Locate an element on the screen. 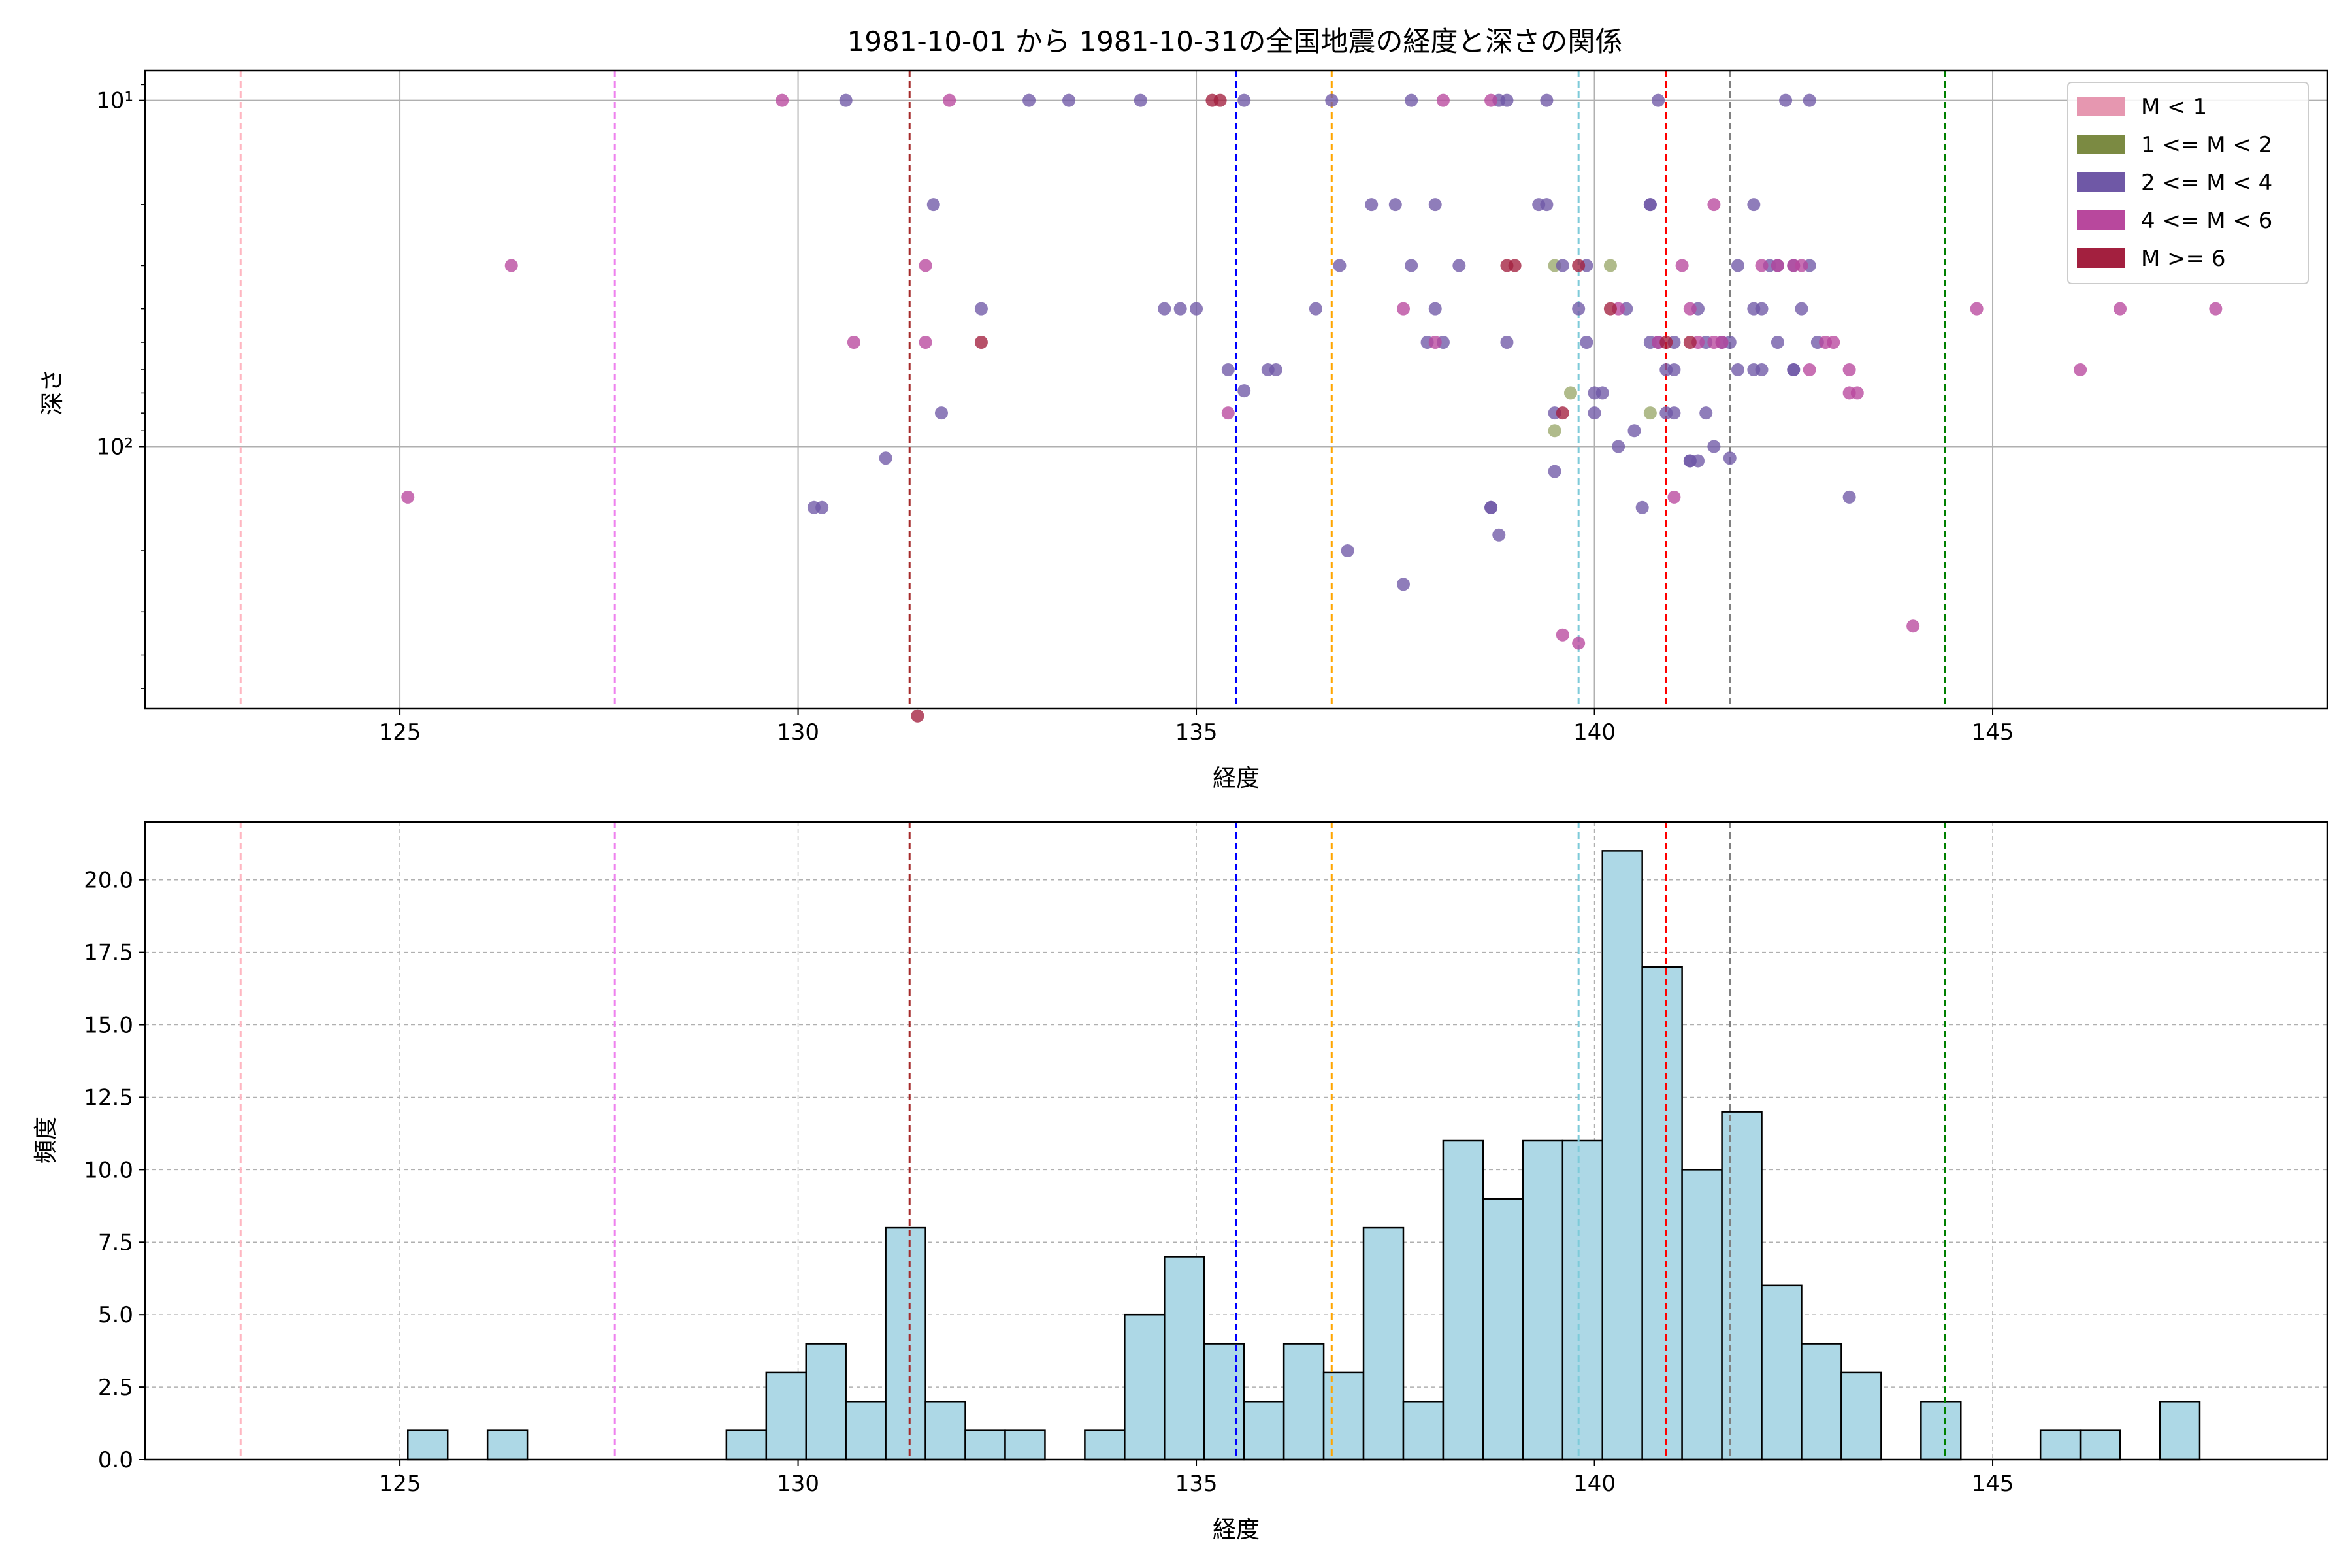 Image resolution: width=2352 pixels, height=1568 pixels. chart-title: 1981-10-01 から 1981-10-31の全国地震の経度と深さの関係 is located at coordinates (1235, 41).